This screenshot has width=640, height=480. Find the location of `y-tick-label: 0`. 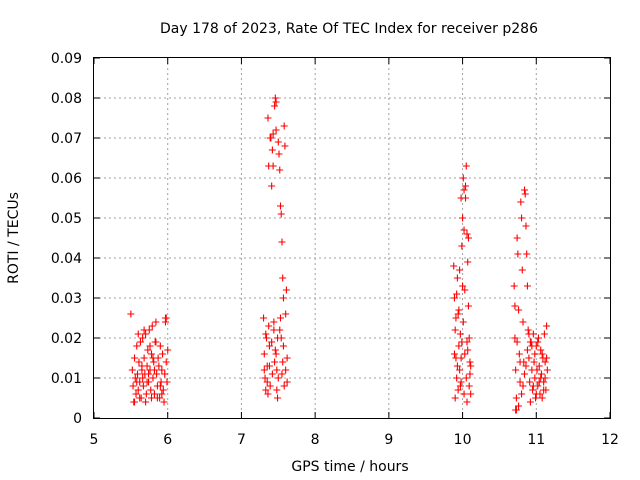

y-tick-label: 0 is located at coordinates (77, 419).